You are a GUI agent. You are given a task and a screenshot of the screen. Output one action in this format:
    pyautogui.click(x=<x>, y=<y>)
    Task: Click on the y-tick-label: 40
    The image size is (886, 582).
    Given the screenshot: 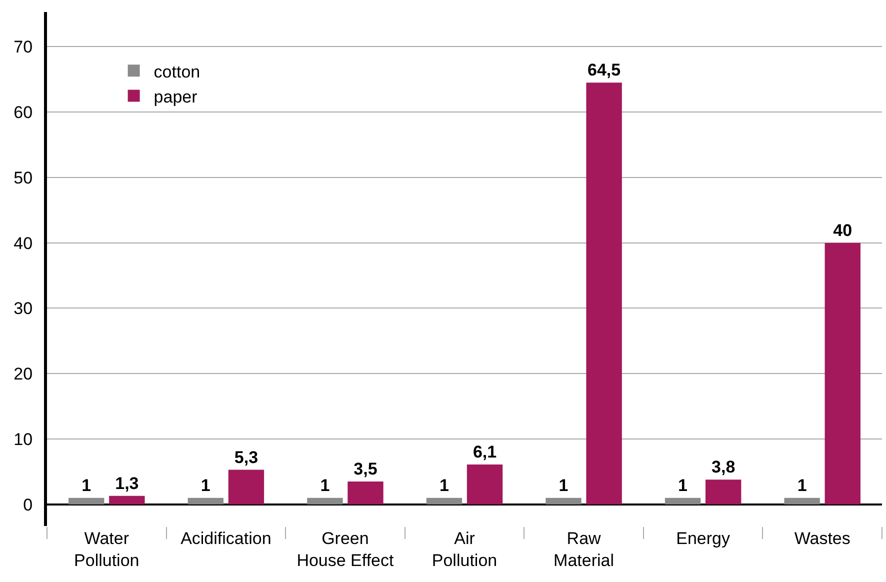 What is the action you would take?
    pyautogui.click(x=23, y=243)
    